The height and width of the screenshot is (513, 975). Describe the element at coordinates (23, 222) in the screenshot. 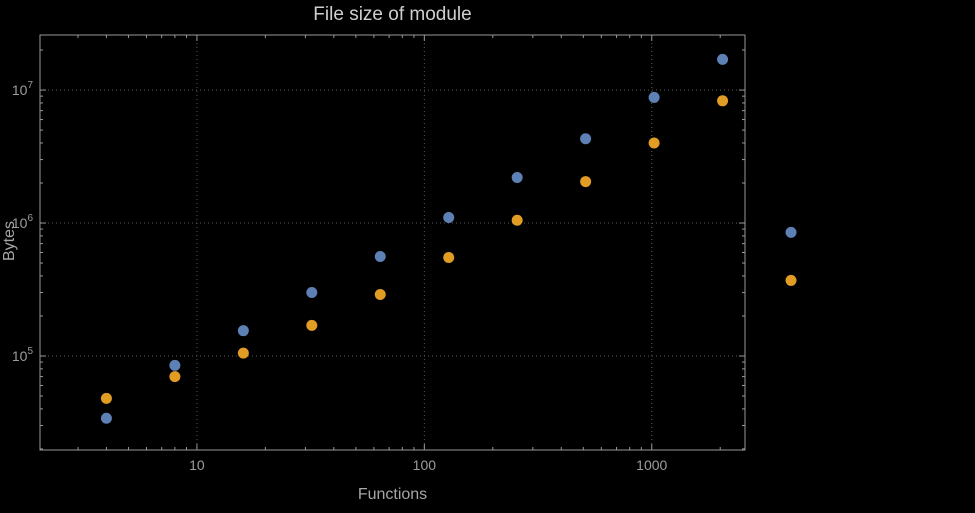

I see `y-tick-label: 10⁶` at that location.